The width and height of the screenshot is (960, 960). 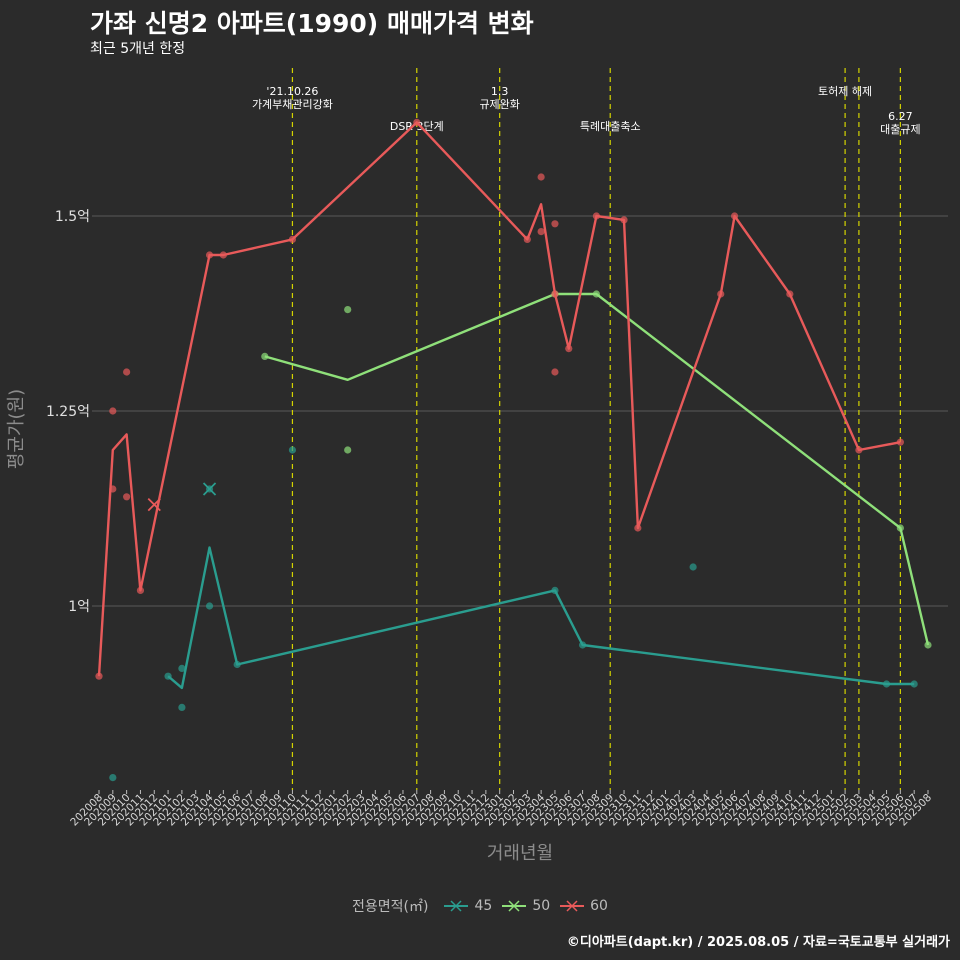 What do you see at coordinates (900, 129) in the screenshot?
I see `event-label: 대출규제` at bounding box center [900, 129].